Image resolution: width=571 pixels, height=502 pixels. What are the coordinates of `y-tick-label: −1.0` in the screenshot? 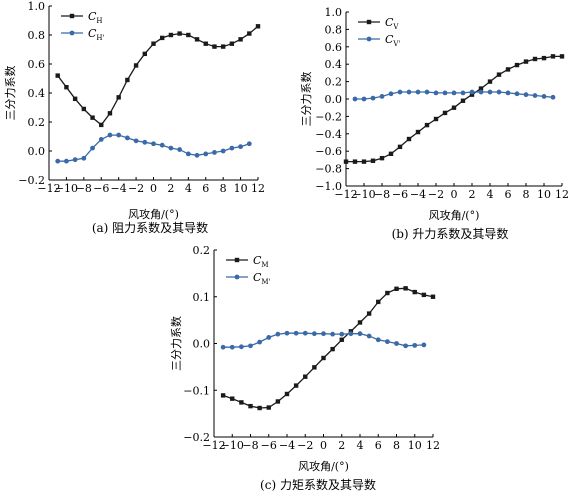 It's located at (328, 186).